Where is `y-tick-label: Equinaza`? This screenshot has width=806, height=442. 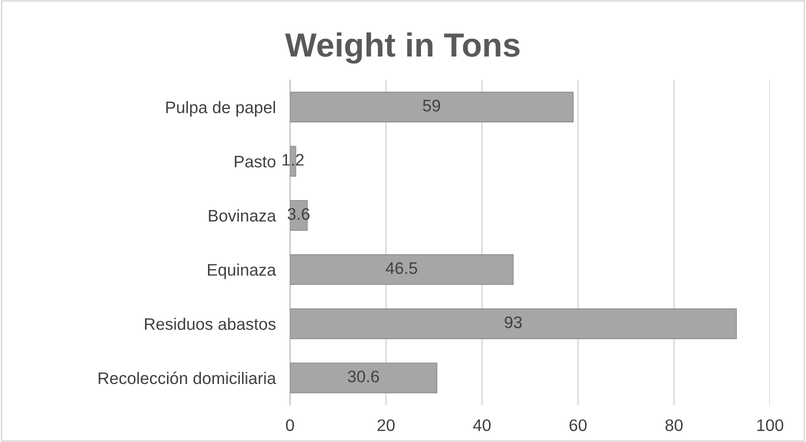 y-tick-label: Equinaza is located at coordinates (242, 272).